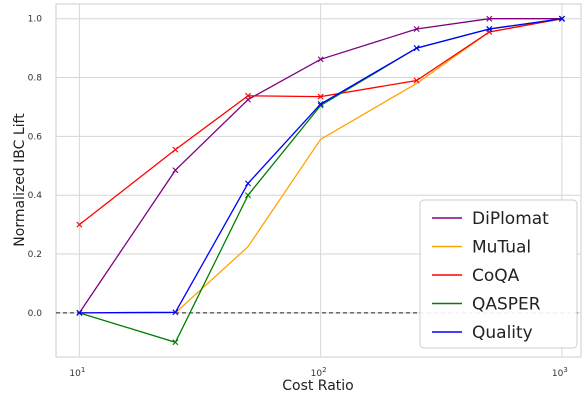  Describe the element at coordinates (35, 137) in the screenshot. I see `y-tick-label: 0.6` at that location.